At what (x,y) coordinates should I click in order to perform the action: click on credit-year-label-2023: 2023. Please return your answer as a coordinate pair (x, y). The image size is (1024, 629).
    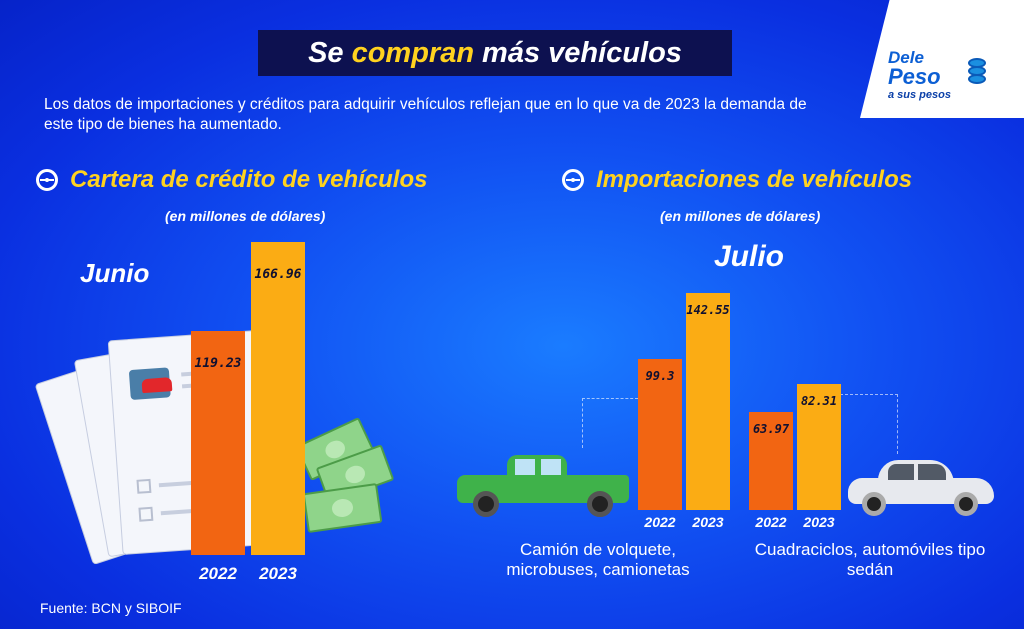
    Looking at the image, I should click on (278, 573).